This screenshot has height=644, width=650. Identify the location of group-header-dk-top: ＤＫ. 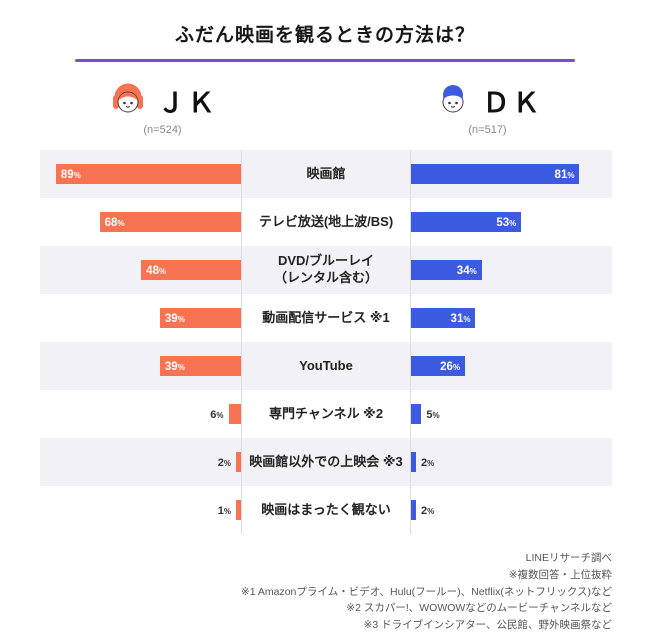
(488, 100).